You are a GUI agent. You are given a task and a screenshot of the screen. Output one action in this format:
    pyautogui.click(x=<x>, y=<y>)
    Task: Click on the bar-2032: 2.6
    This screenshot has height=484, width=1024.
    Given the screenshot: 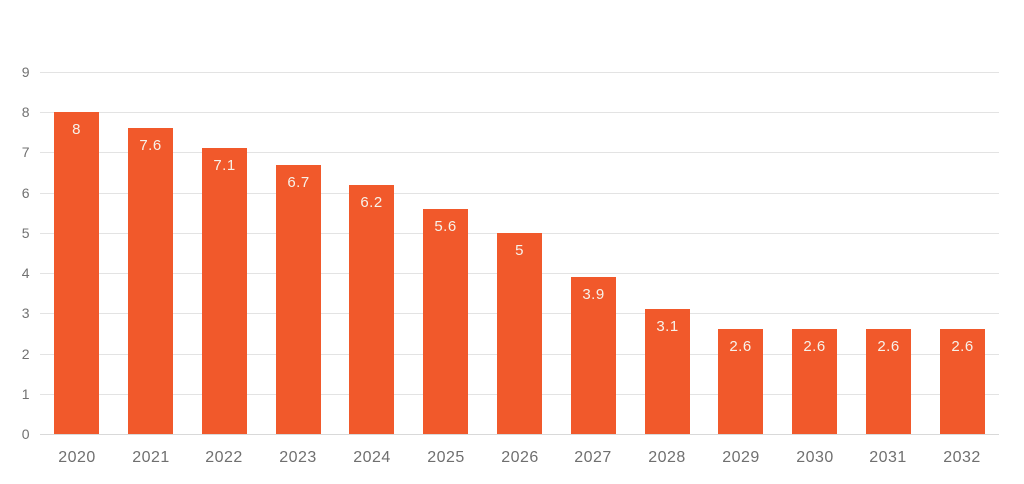 What is the action you would take?
    pyautogui.click(x=962, y=381)
    